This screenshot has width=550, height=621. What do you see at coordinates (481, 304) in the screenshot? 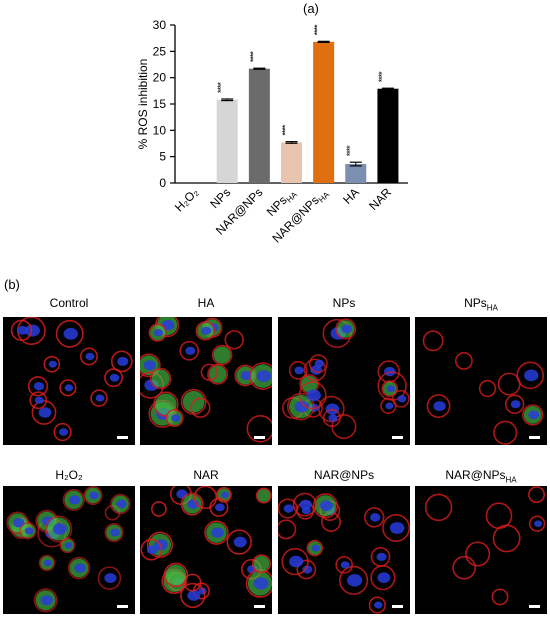
I see `image-title: NPsHA` at bounding box center [481, 304].